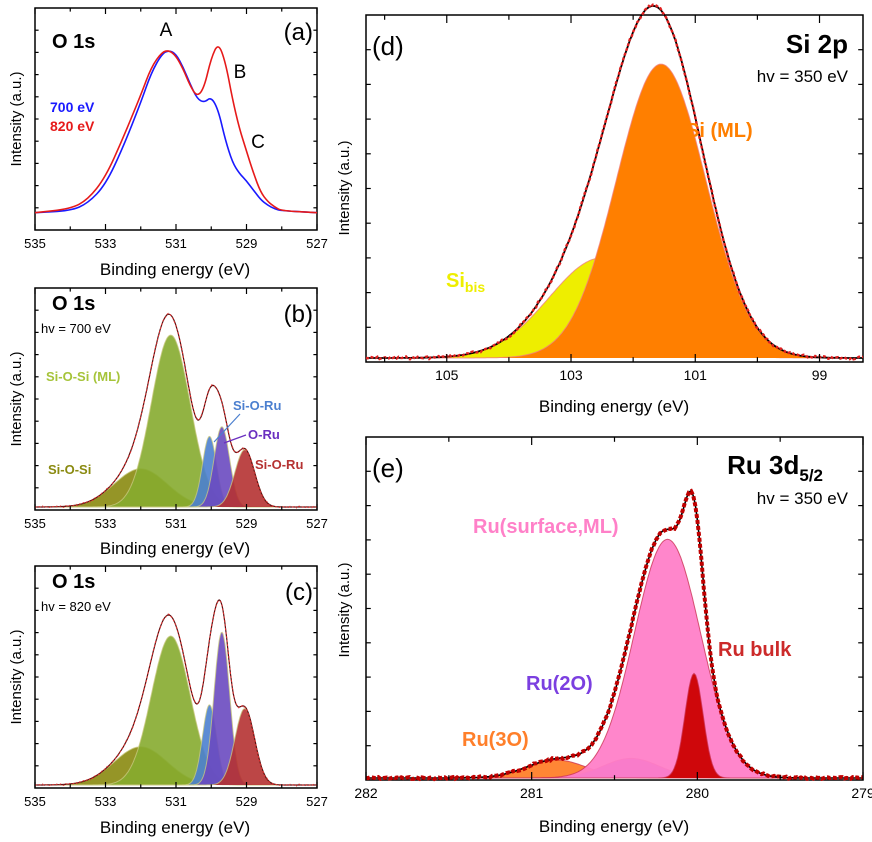  What do you see at coordinates (69, 469) in the screenshot?
I see `label-si-o-si: Si-O-Si` at bounding box center [69, 469].